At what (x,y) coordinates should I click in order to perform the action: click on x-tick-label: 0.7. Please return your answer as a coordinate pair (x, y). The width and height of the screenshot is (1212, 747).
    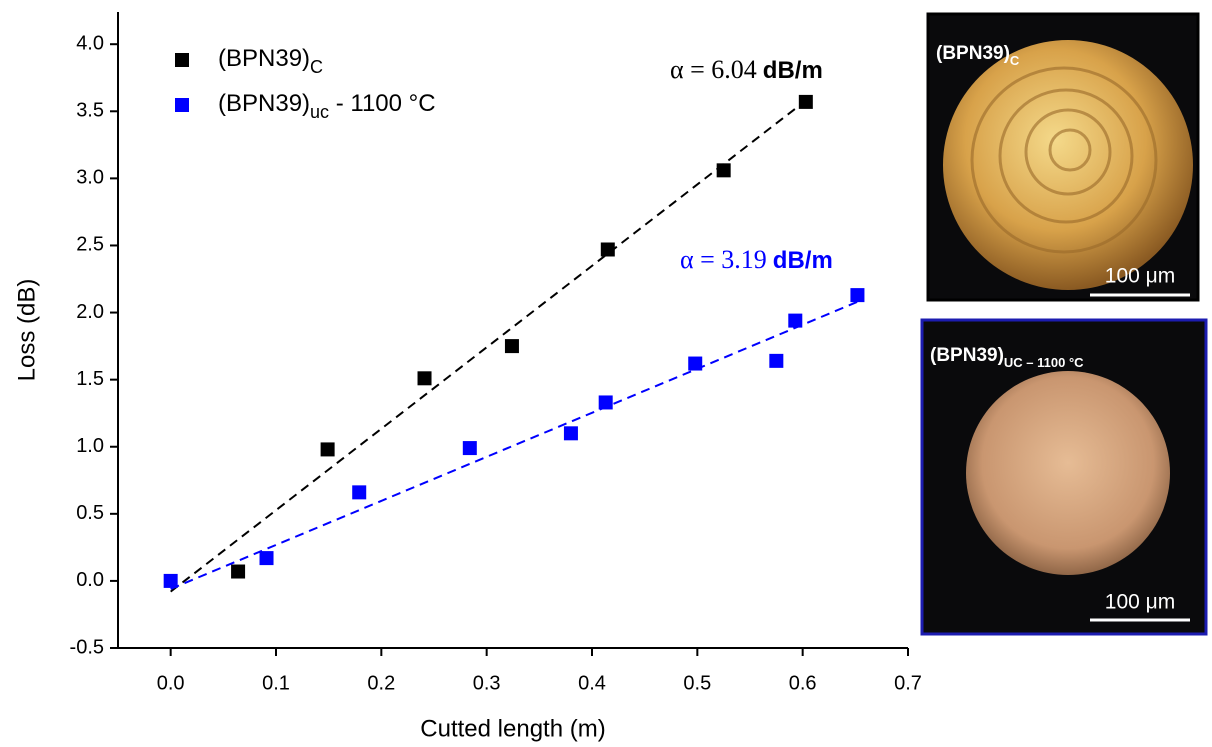
    Looking at the image, I should click on (908, 683).